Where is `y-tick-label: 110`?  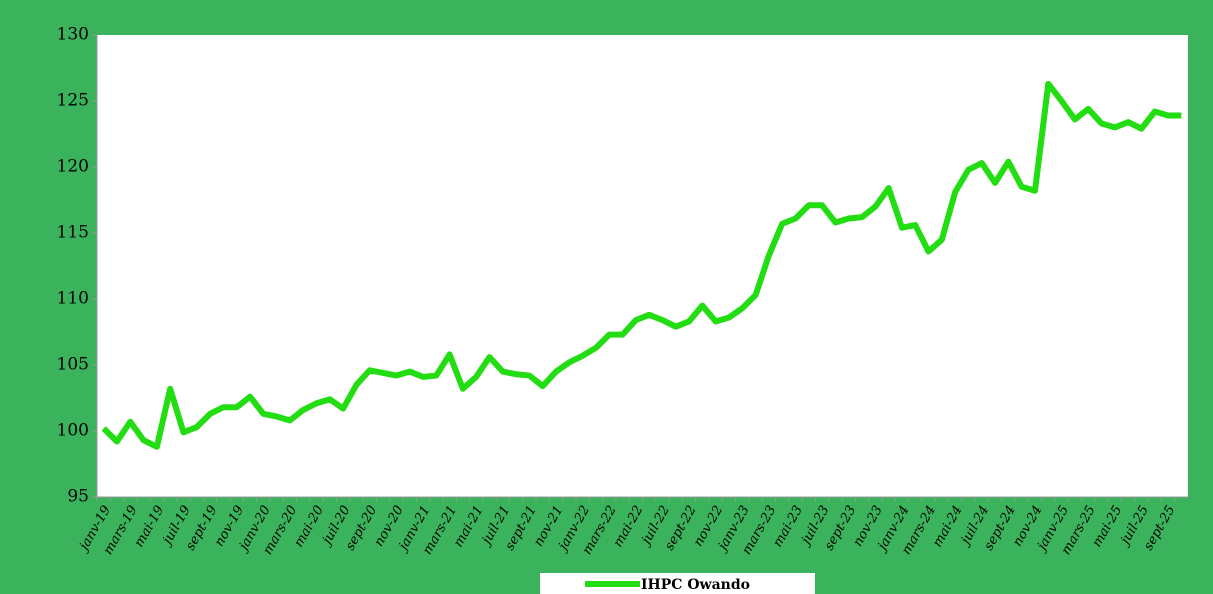 y-tick-label: 110 is located at coordinates (73, 299).